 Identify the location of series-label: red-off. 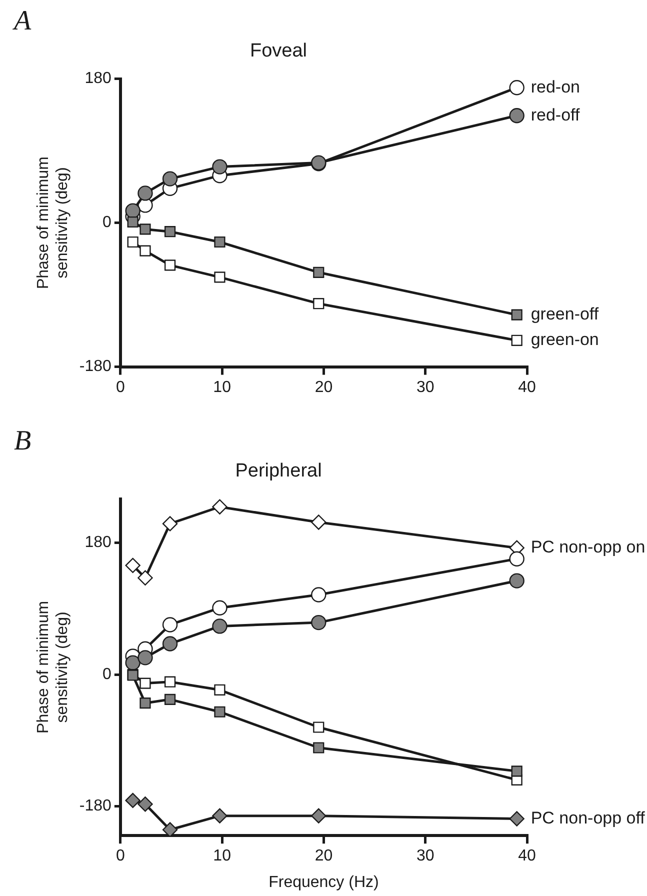
(555, 114).